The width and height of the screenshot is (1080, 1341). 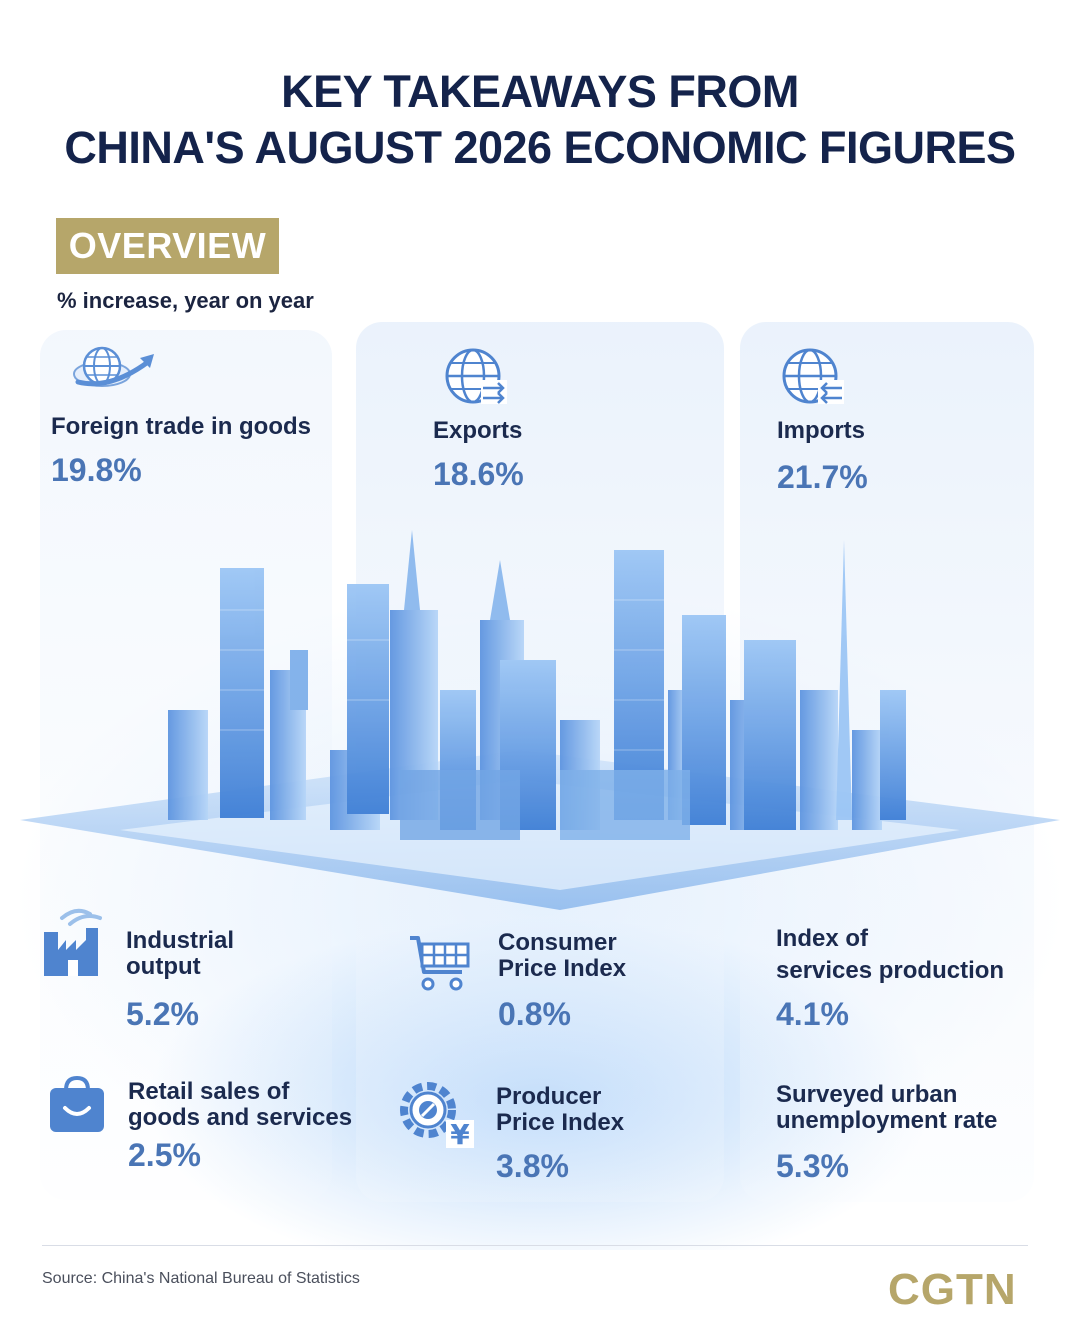 What do you see at coordinates (822, 477) in the screenshot?
I see `stat-value: 21.7%` at bounding box center [822, 477].